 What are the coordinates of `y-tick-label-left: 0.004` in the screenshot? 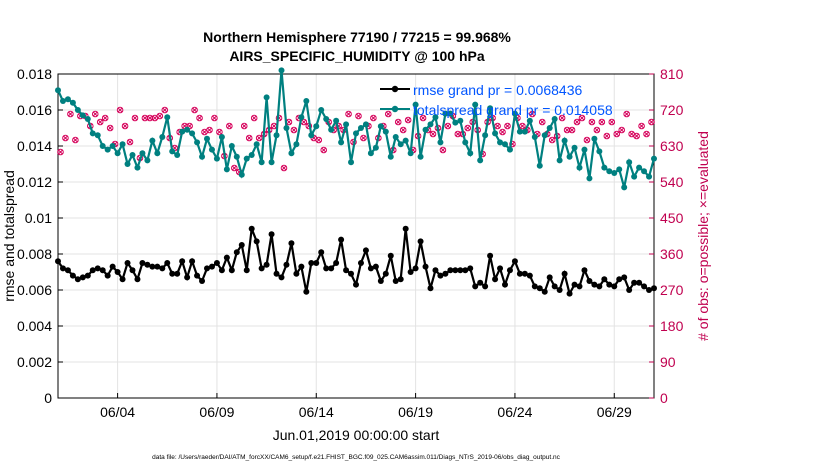 It's located at (34, 326).